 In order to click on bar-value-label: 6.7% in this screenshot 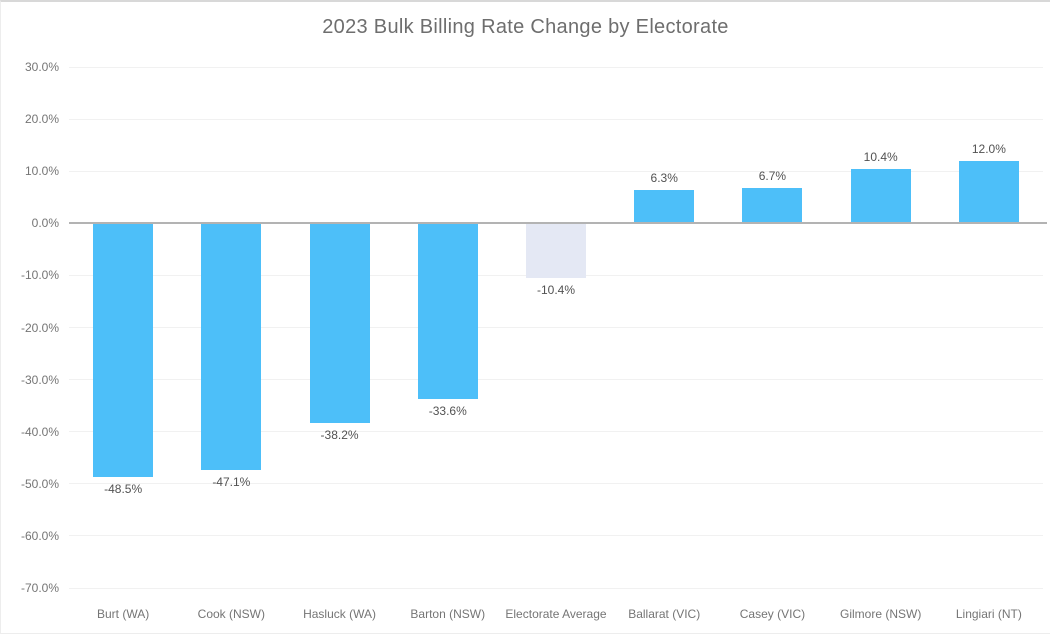, I will do `click(772, 176)`.